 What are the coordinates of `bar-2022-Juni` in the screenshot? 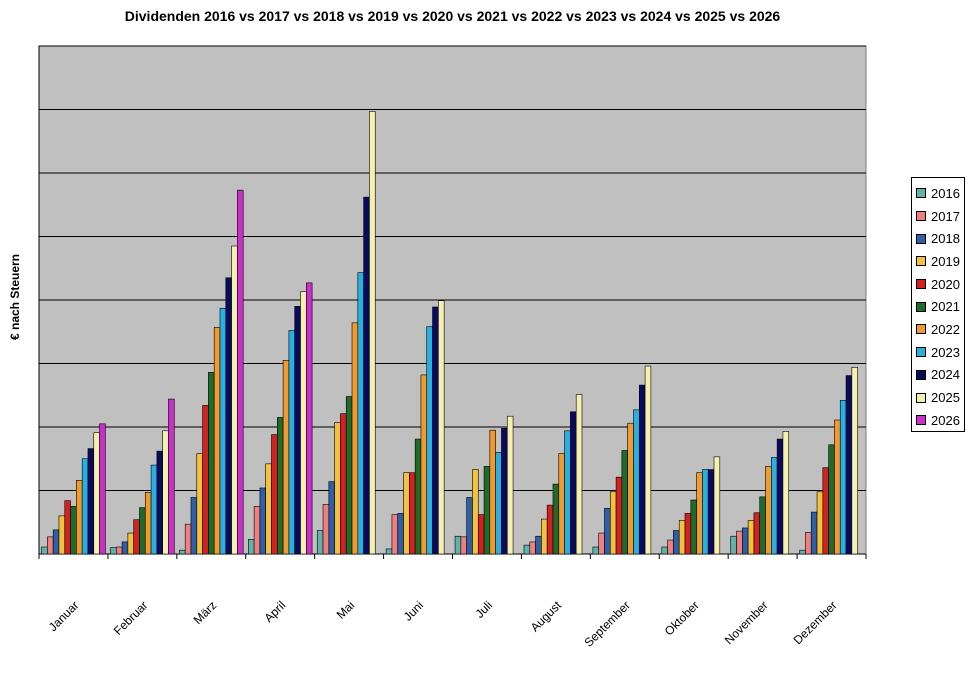 It's located at (424, 464).